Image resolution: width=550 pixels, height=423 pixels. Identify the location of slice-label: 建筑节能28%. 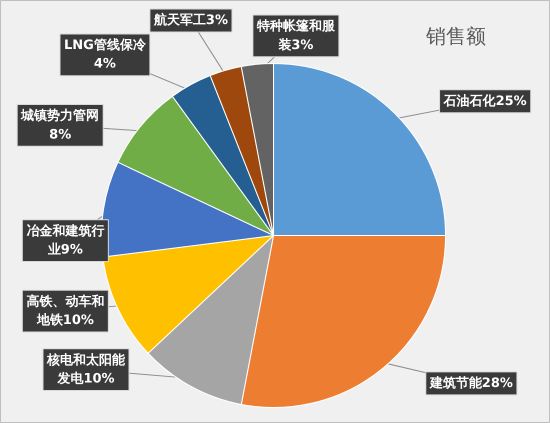
(470, 382).